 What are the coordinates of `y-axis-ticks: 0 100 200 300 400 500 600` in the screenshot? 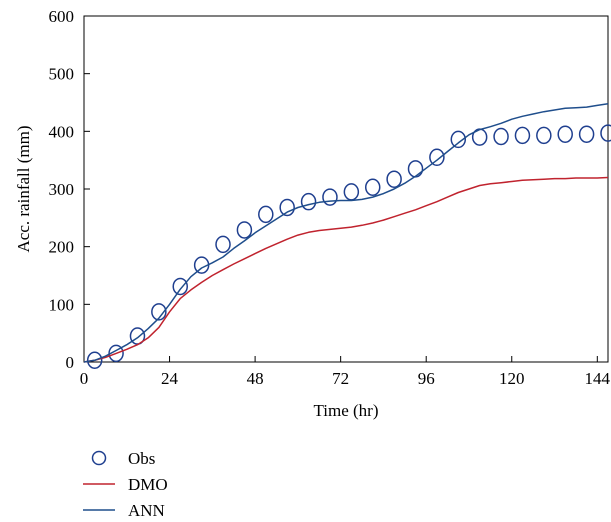 It's located at (69, 189).